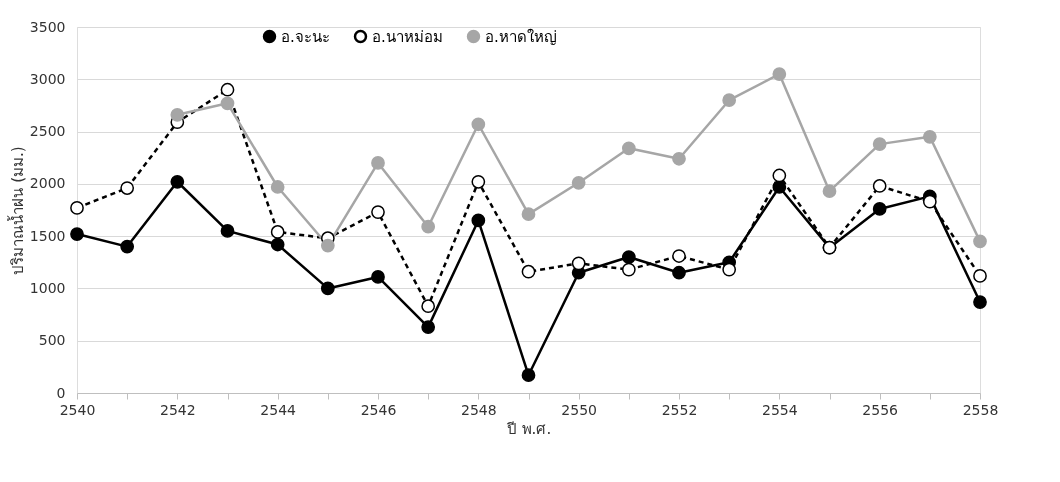  I want to click on legend-label: อ.จะนะ, so click(305, 36).